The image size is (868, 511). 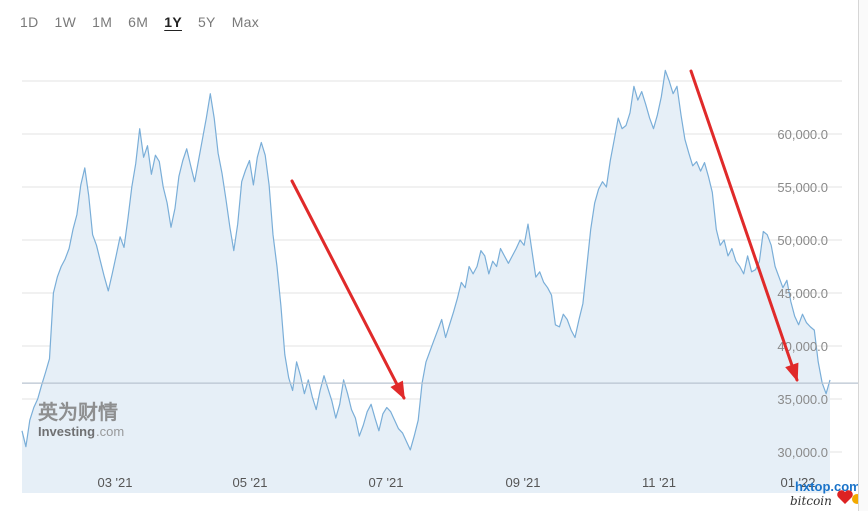 What do you see at coordinates (797, 482) in the screenshot?
I see `x-tick-label: 01 '22` at bounding box center [797, 482].